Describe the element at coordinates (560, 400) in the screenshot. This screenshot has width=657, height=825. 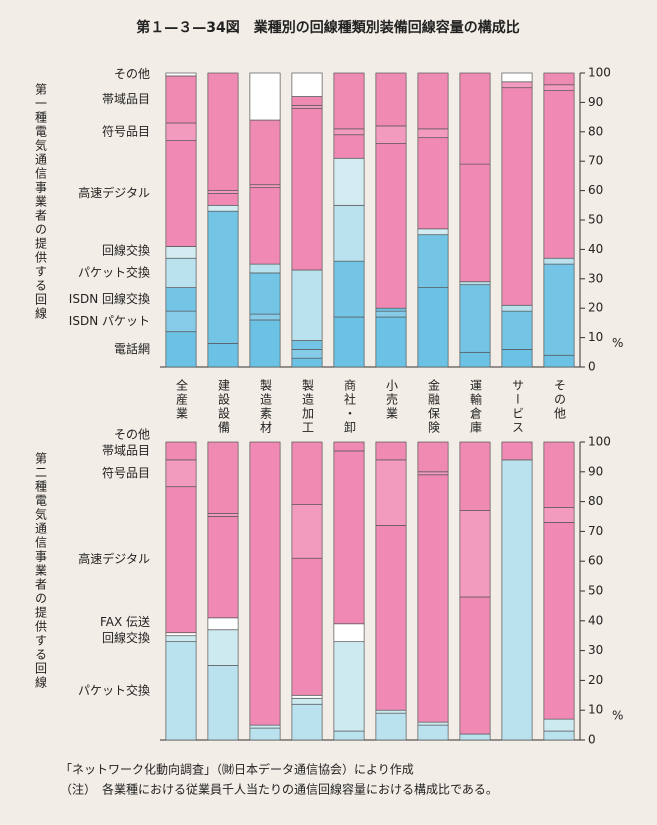
I see `x-tick-label: その他` at that location.